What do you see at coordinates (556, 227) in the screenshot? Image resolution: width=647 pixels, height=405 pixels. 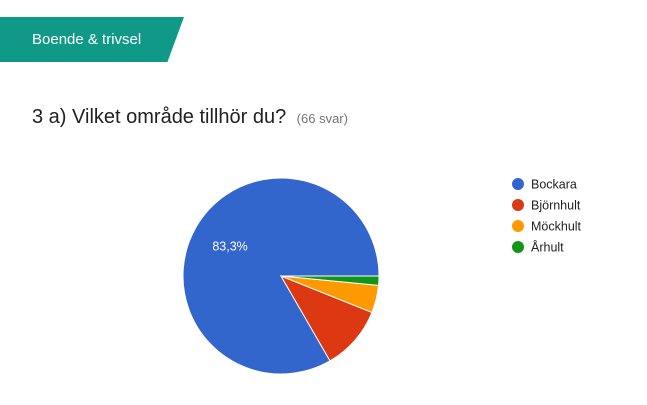 I see `legend-label-mockhult: Möckhult` at bounding box center [556, 227].